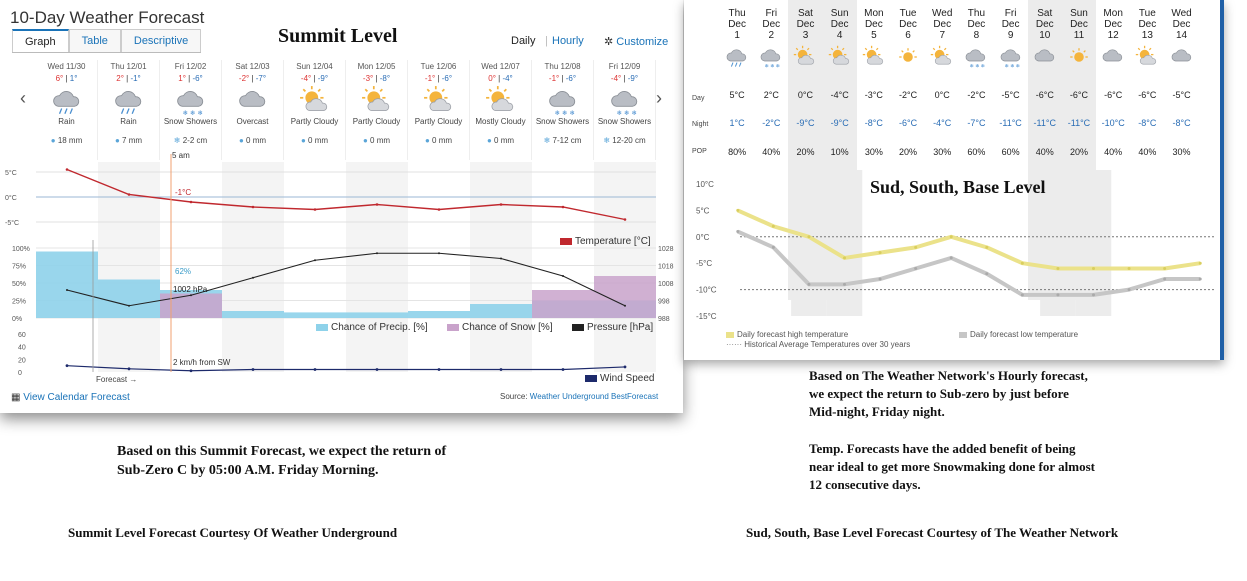 The image size is (1247, 581). Describe the element at coordinates (737, 57) in the screenshot. I see `rain-icon` at that location.